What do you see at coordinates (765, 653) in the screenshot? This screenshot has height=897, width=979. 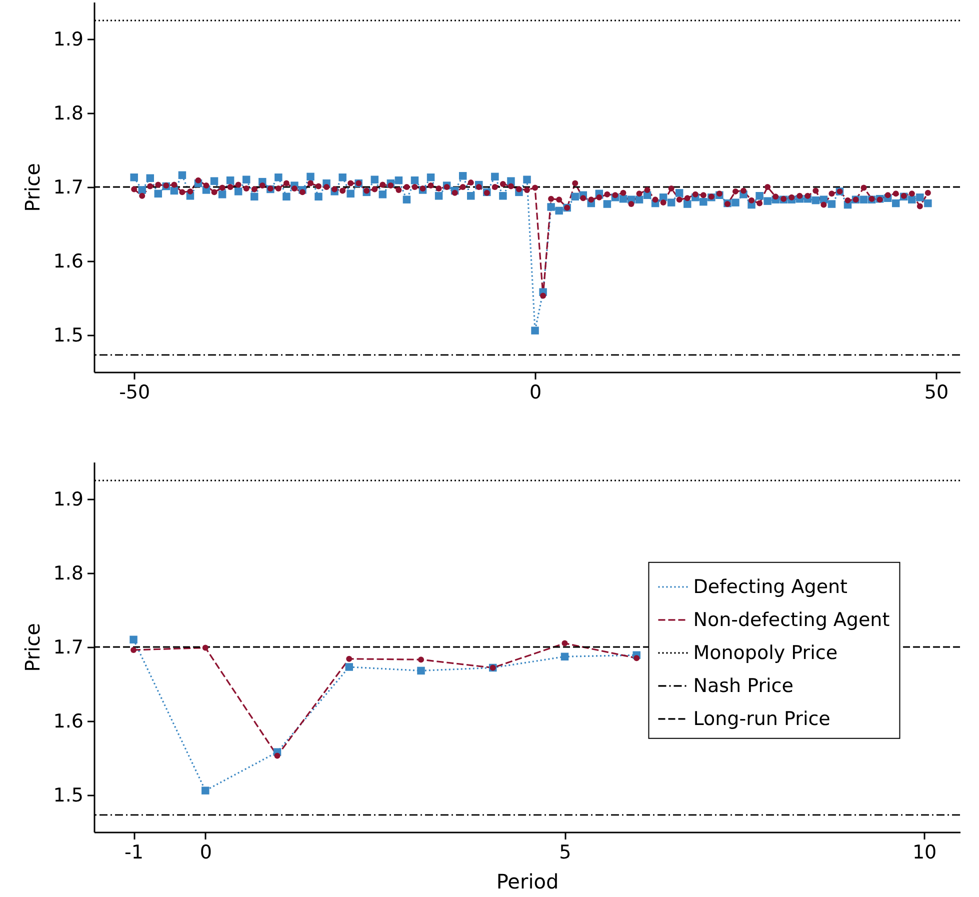 I see `legend-label: Monopoly Price` at bounding box center [765, 653].